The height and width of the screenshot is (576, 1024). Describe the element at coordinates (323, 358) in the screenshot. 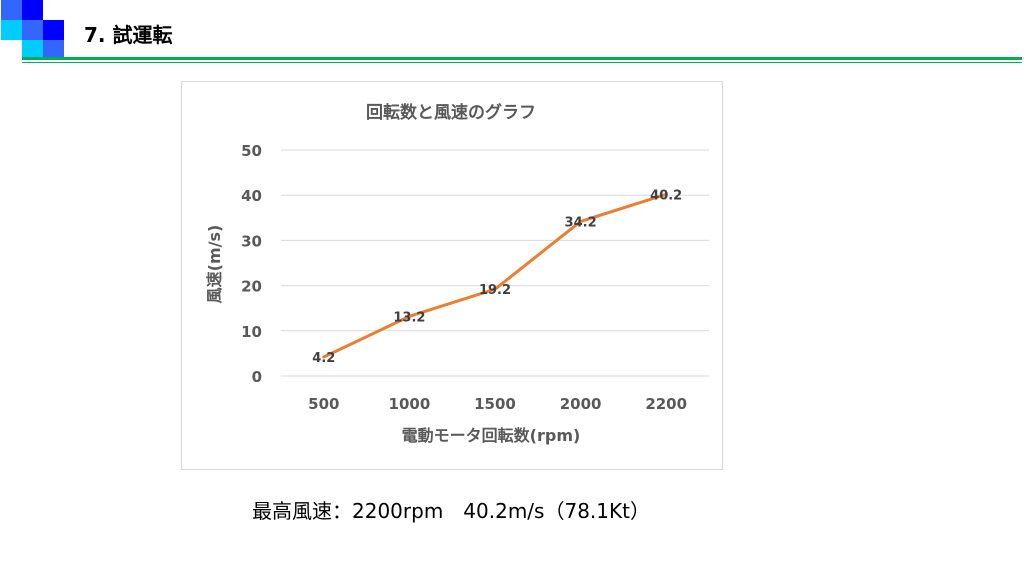

I see `data-label: 4.2` at that location.